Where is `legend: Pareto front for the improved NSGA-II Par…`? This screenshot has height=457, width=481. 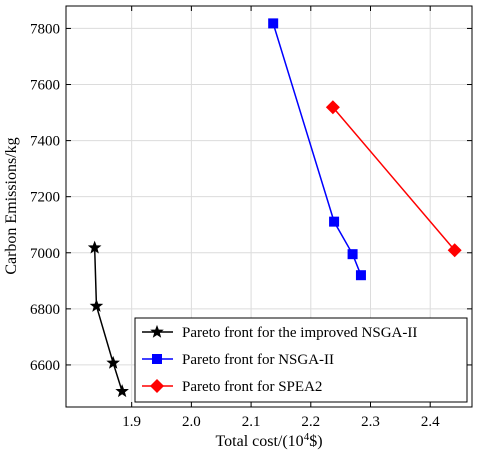 legend: Pareto front for the improved NSGA-II Par… is located at coordinates (301, 360).